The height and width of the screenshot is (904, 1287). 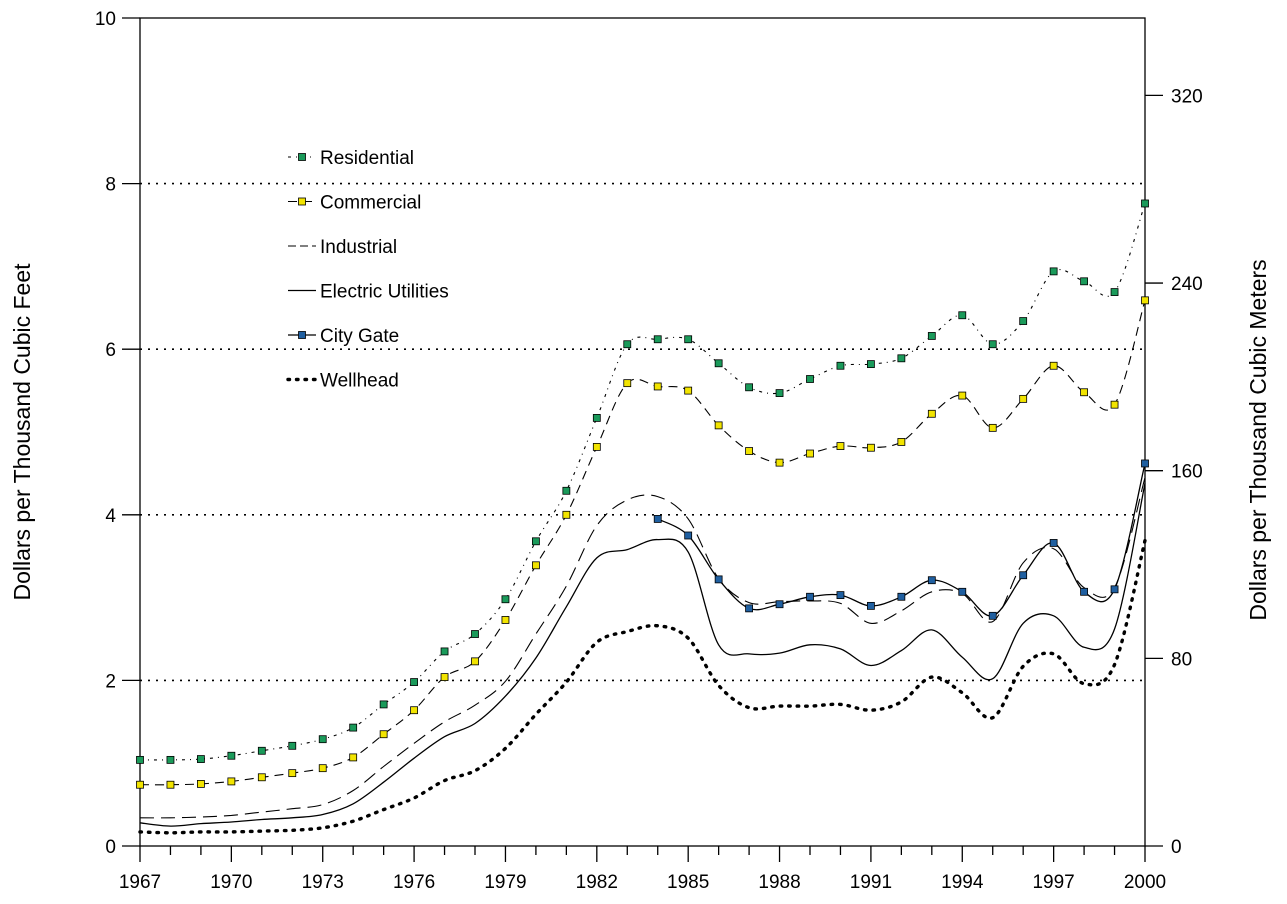 What do you see at coordinates (1145, 882) in the screenshot?
I see `x-tick-label: 2000` at bounding box center [1145, 882].